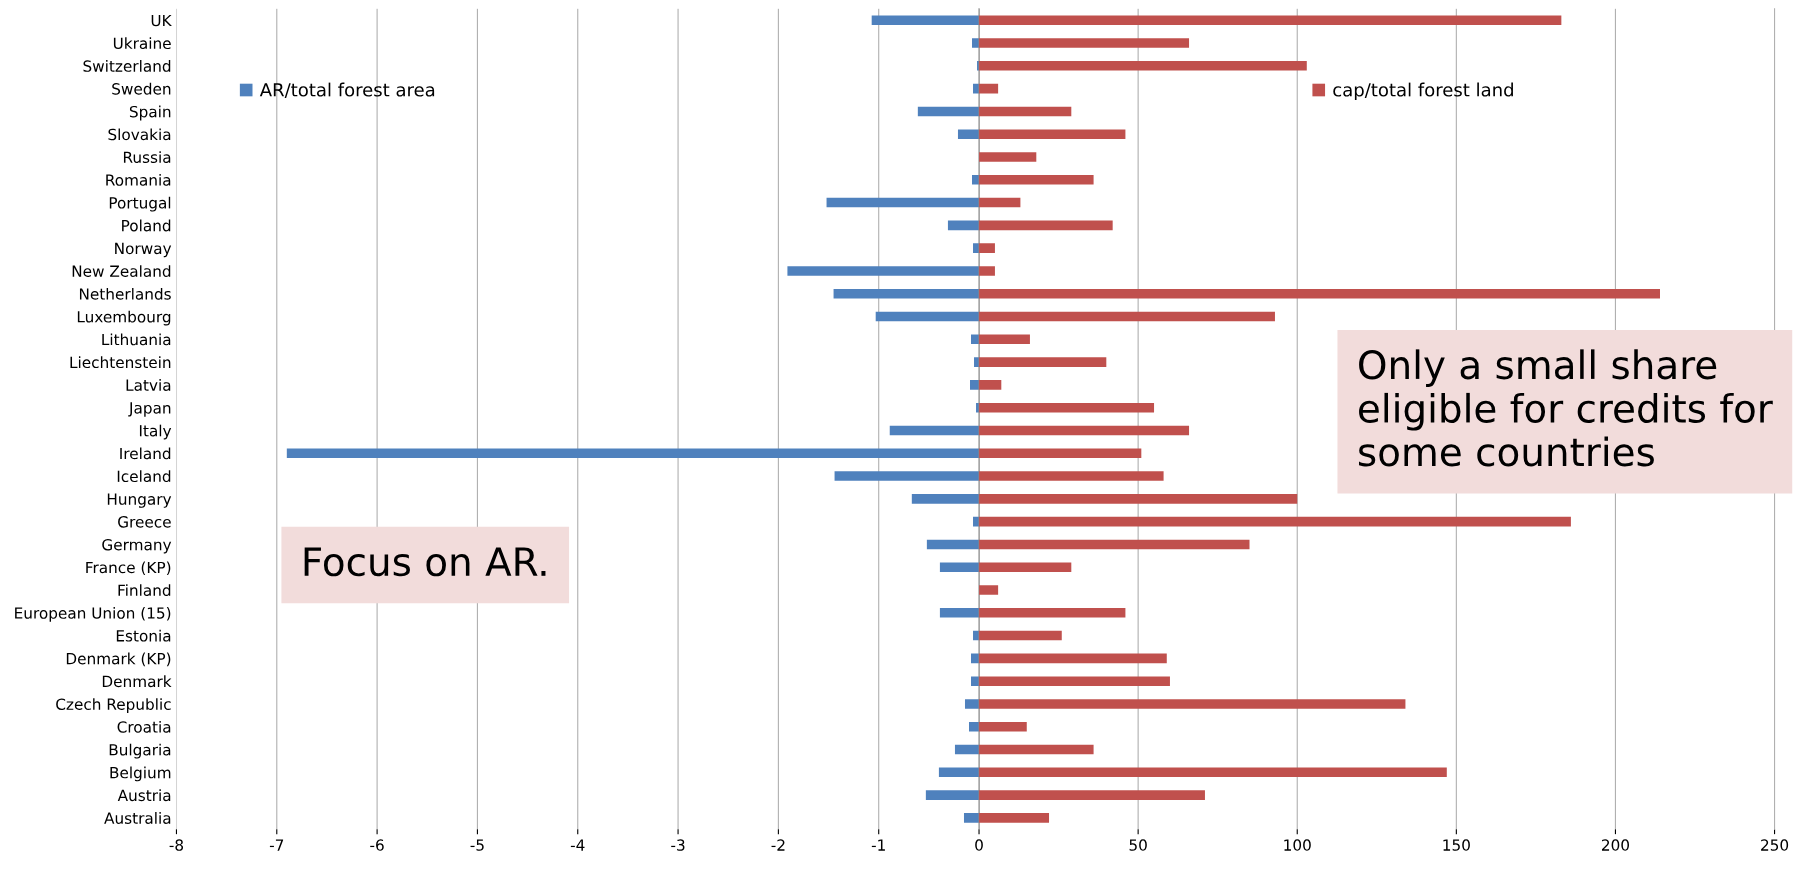 This screenshot has width=1808, height=886. Describe the element at coordinates (124, 318) in the screenshot. I see `y-tick-label: Luxembourg` at that location.